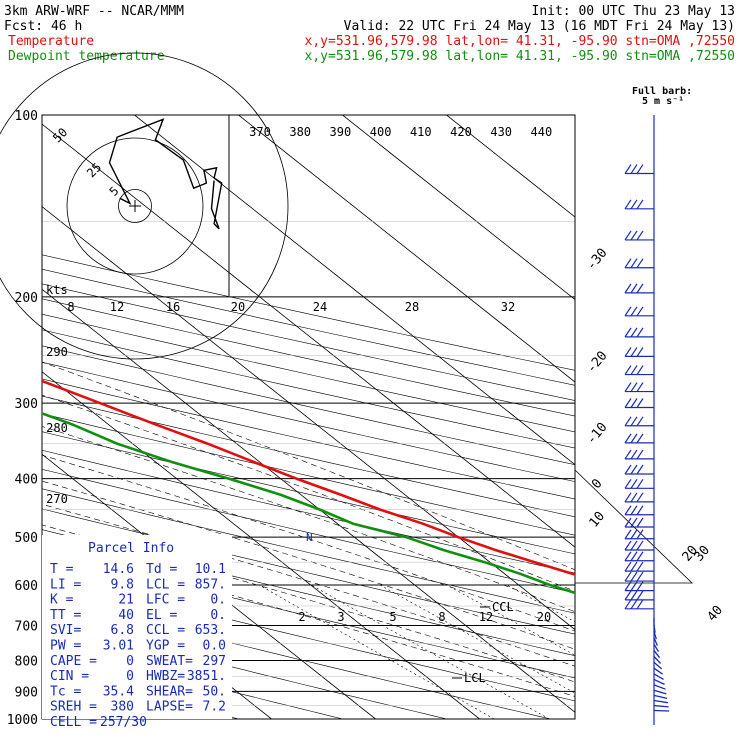  I want to click on speed-axis-label: 32, so click(508, 307).